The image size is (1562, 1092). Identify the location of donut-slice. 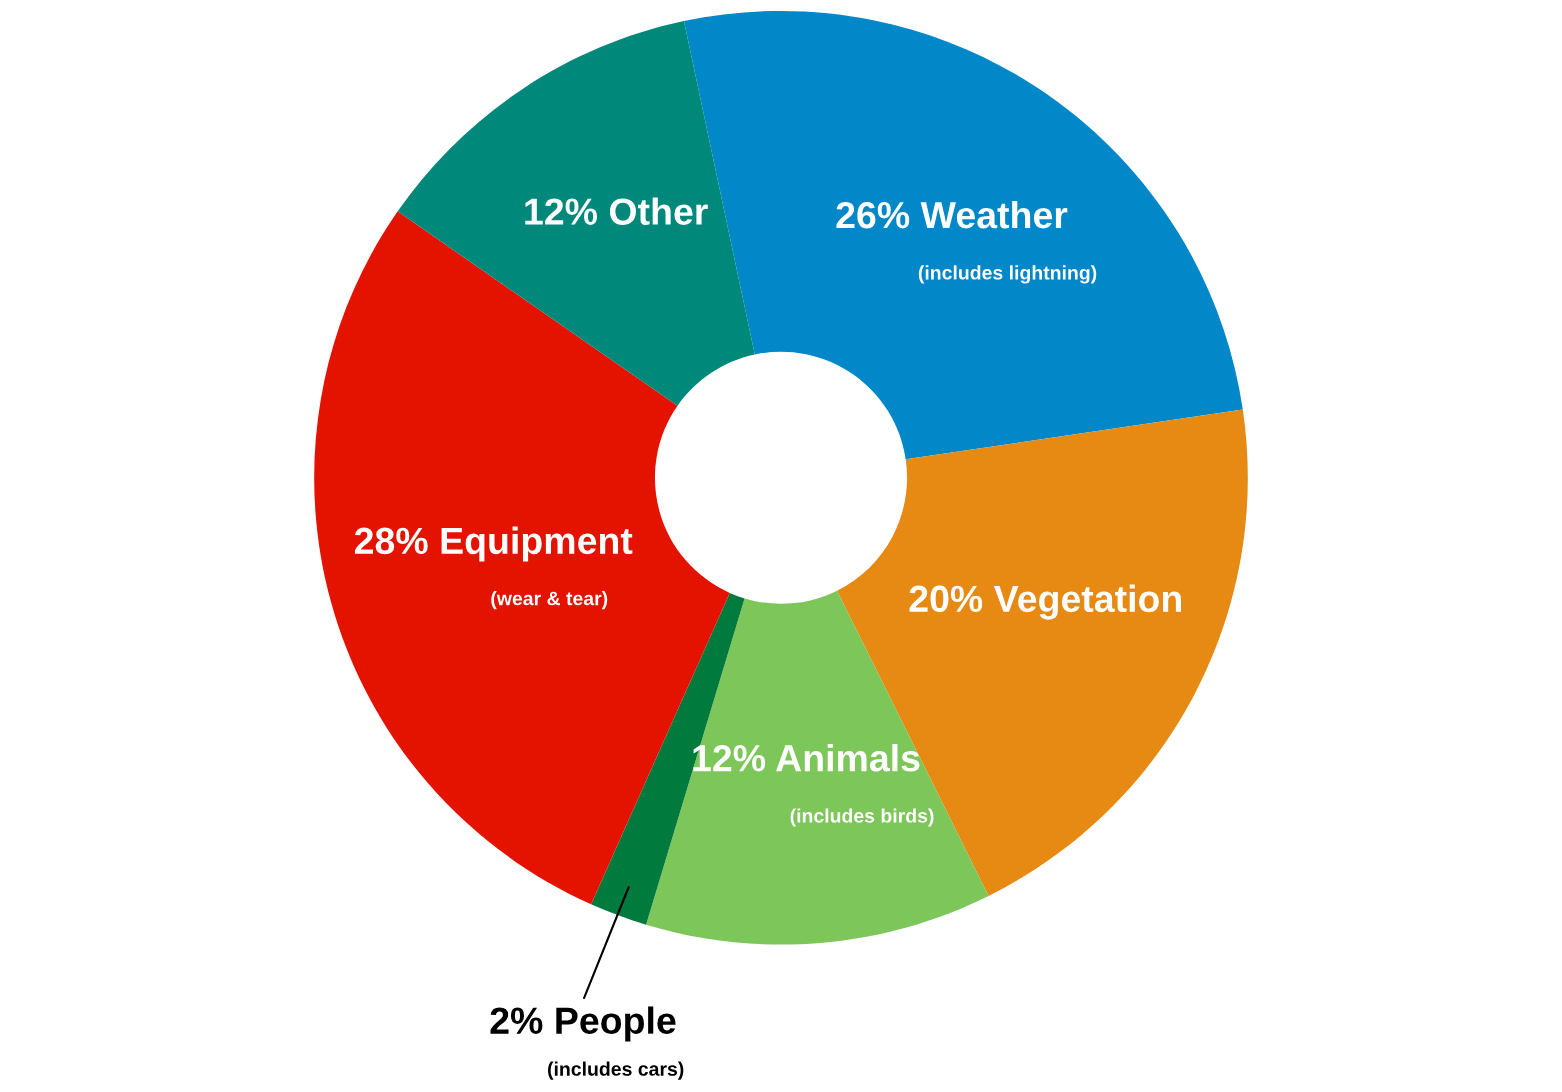
(576, 213).